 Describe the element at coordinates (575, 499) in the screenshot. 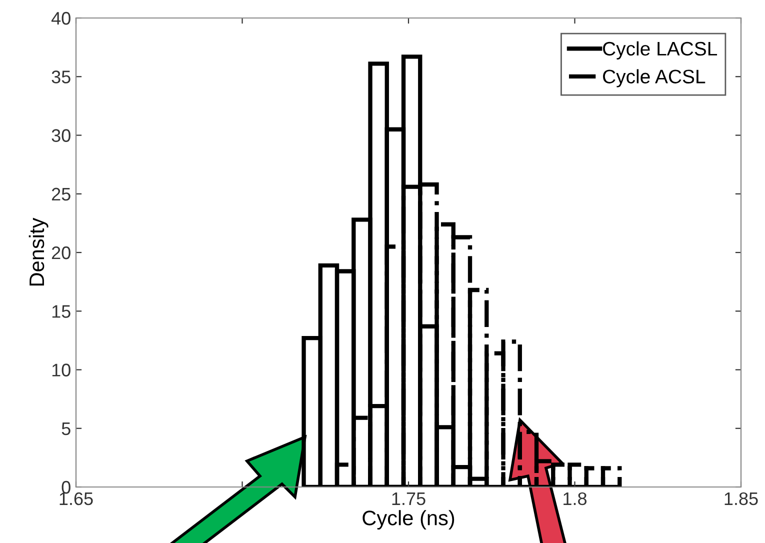

I see `x-tick-label: 1.8` at that location.